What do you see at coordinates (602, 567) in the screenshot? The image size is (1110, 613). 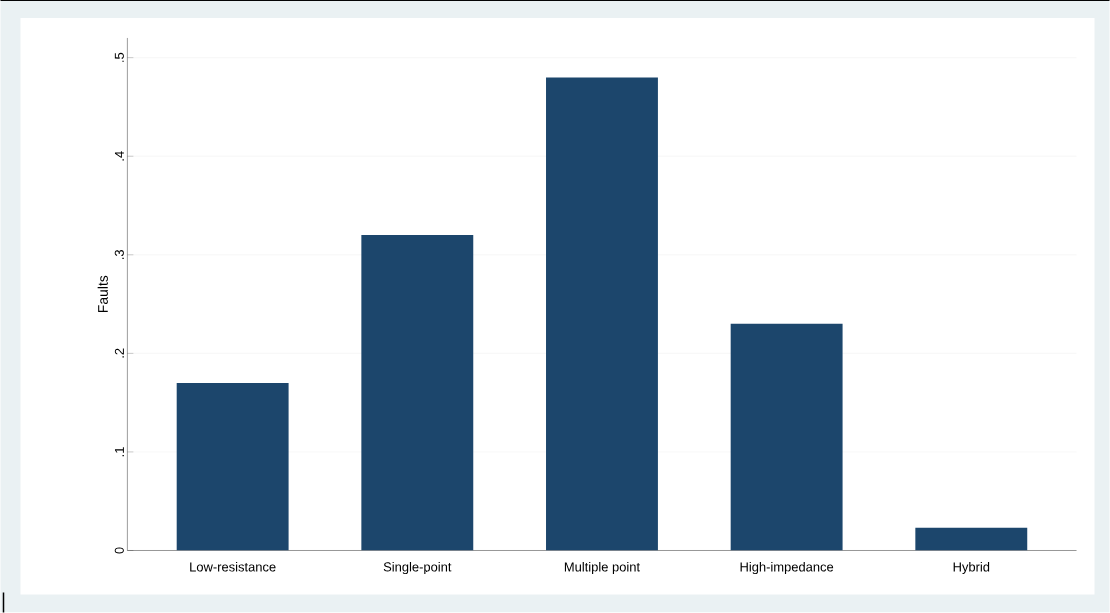 I see `x-tick-label: Multiple point` at bounding box center [602, 567].